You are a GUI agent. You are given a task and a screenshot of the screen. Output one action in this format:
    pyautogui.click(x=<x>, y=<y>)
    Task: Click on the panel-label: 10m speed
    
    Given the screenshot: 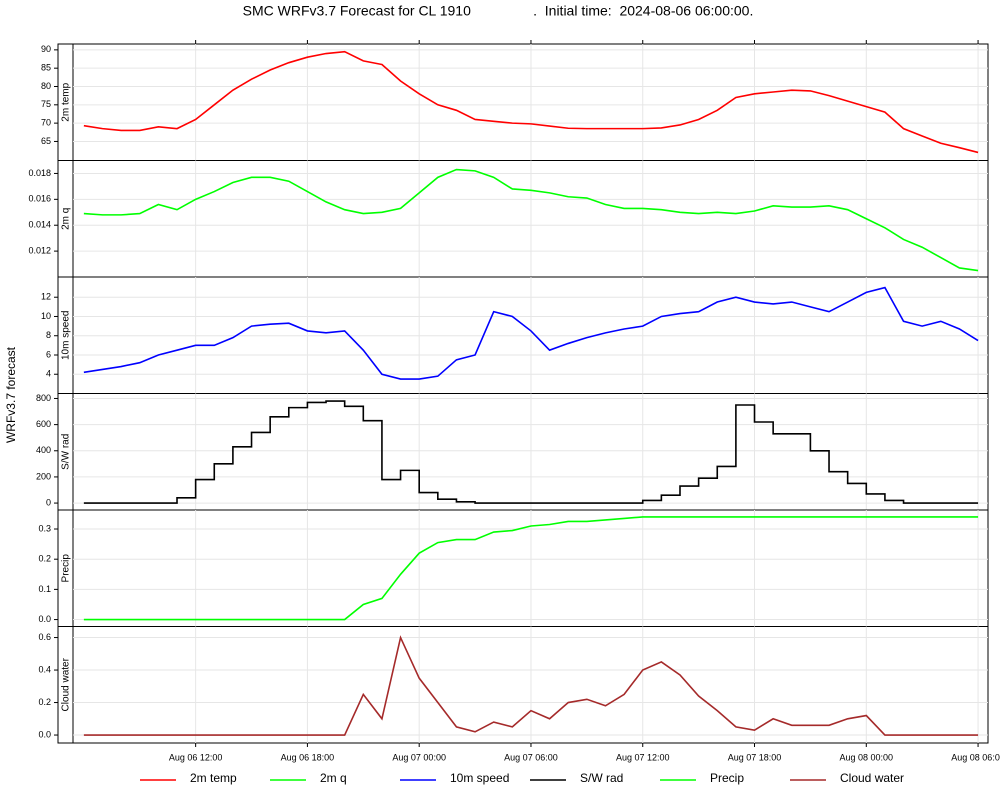 What is the action you would take?
    pyautogui.click(x=66, y=335)
    